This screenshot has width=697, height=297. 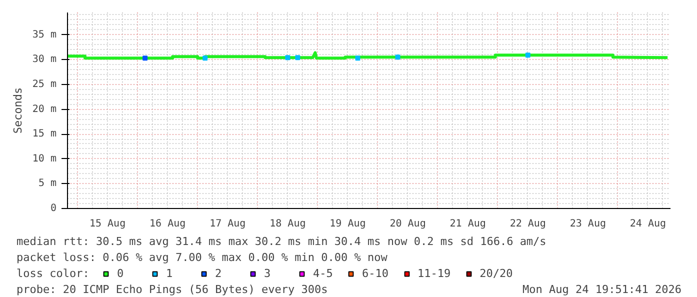 I want to click on legend-label: 2, so click(x=219, y=273).